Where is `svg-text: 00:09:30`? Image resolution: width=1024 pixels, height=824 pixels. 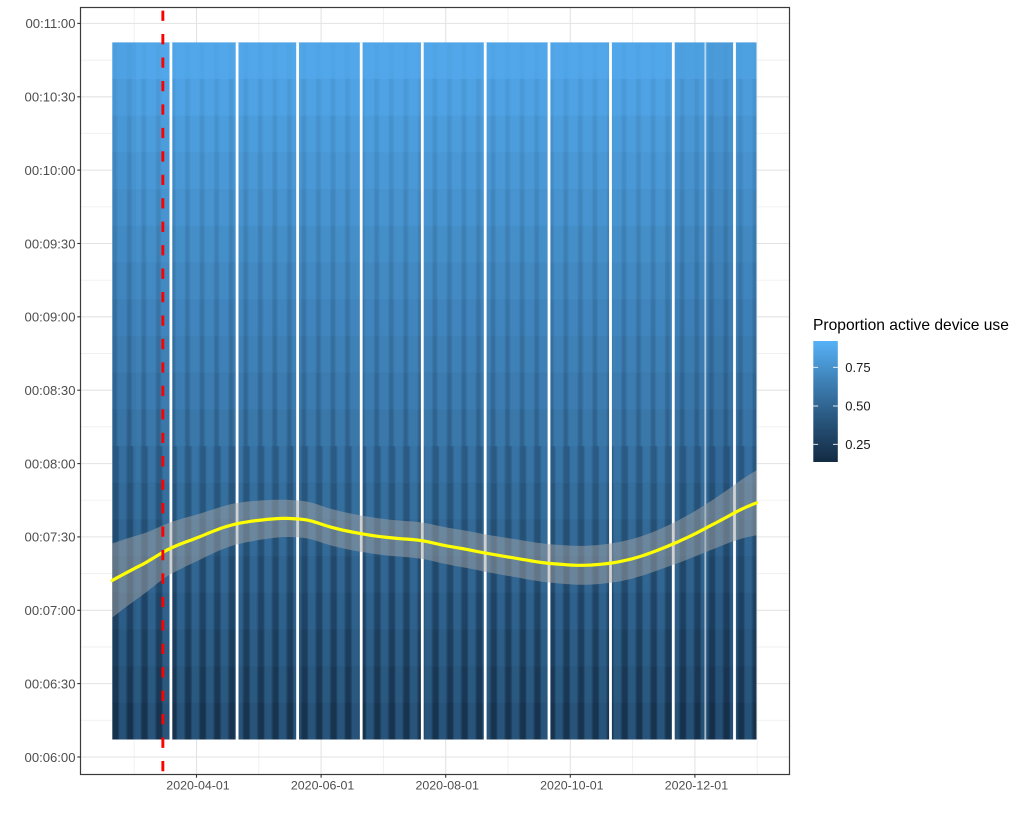 svg-text: 00:09:30 is located at coordinates (50, 243).